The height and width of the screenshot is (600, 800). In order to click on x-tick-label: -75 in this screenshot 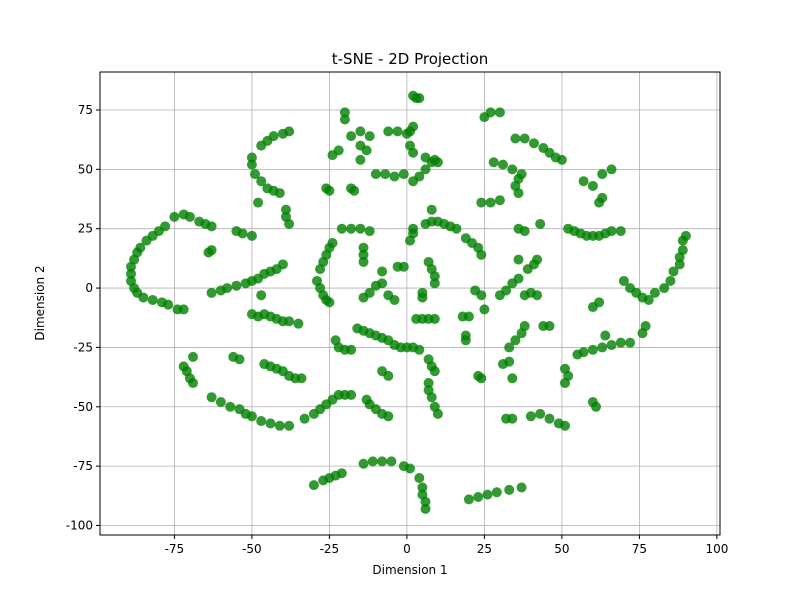, I will do `click(175, 549)`.